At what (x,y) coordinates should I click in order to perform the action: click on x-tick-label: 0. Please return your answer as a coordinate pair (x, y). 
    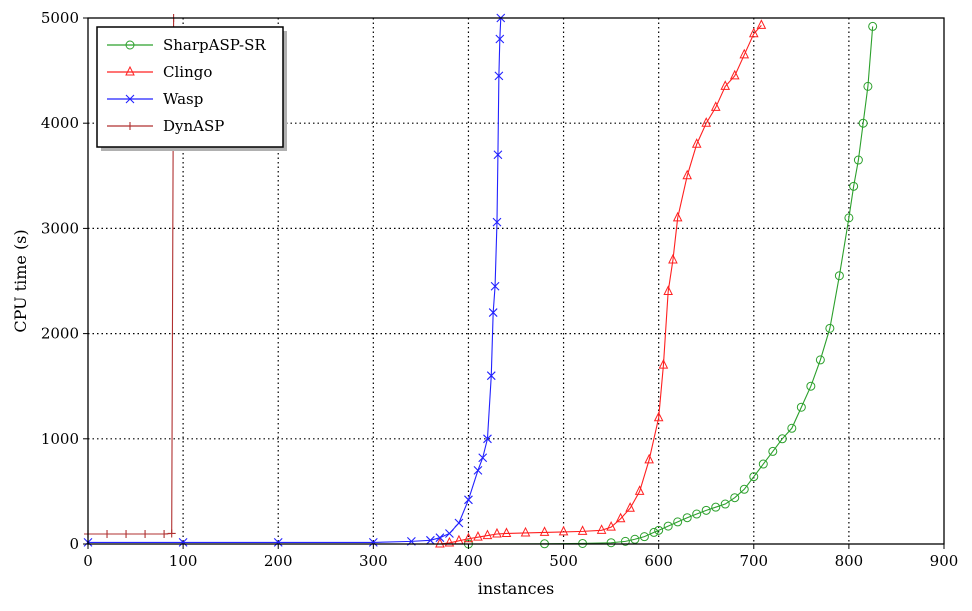
    Looking at the image, I should click on (88, 561).